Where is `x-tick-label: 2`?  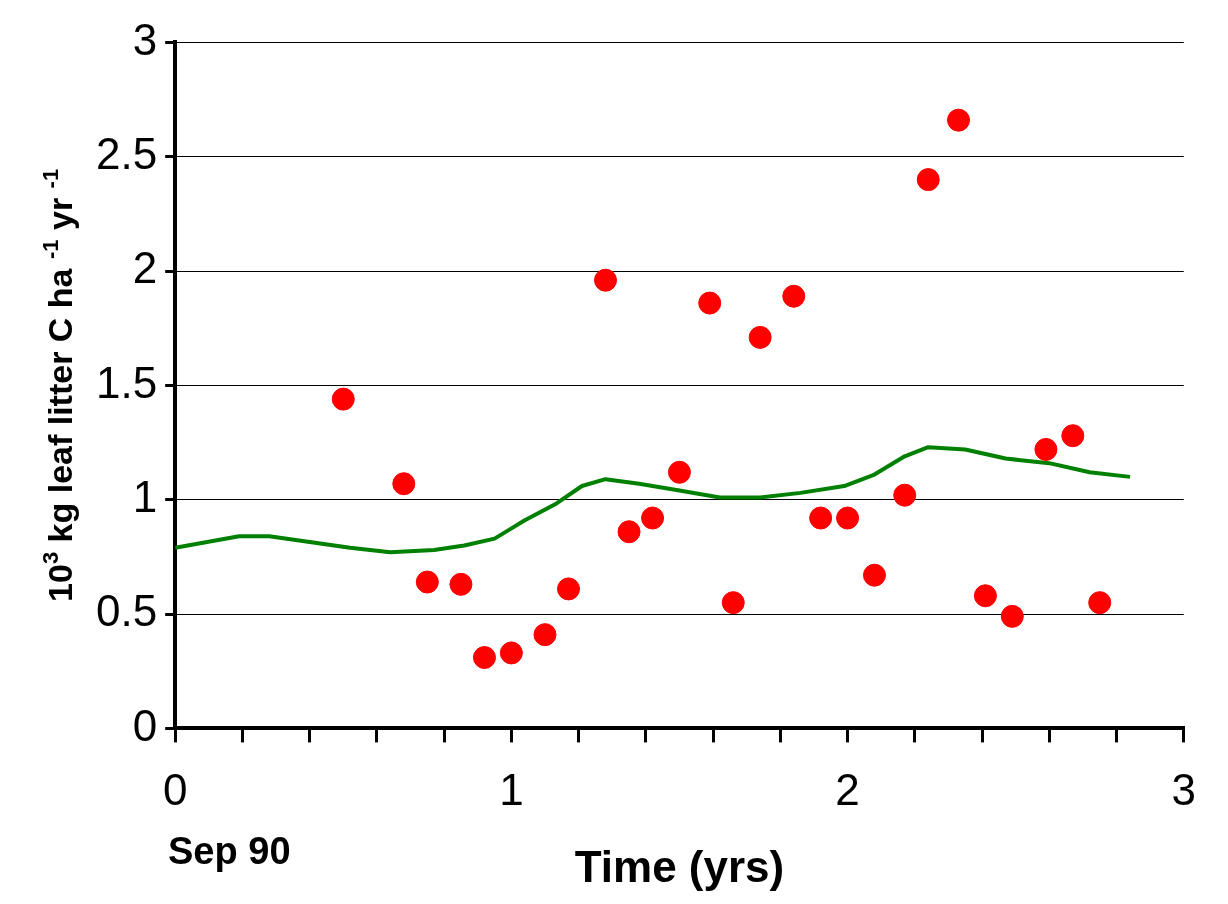 x-tick-label: 2 is located at coordinates (847, 789).